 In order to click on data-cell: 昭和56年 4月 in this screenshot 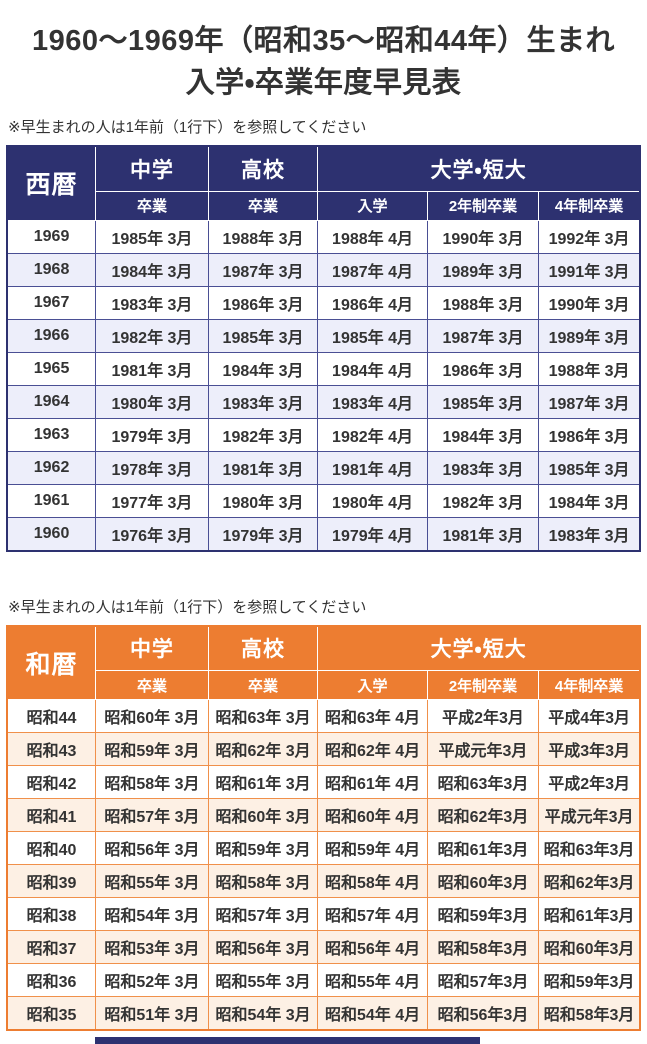, I will do `click(372, 947)`.